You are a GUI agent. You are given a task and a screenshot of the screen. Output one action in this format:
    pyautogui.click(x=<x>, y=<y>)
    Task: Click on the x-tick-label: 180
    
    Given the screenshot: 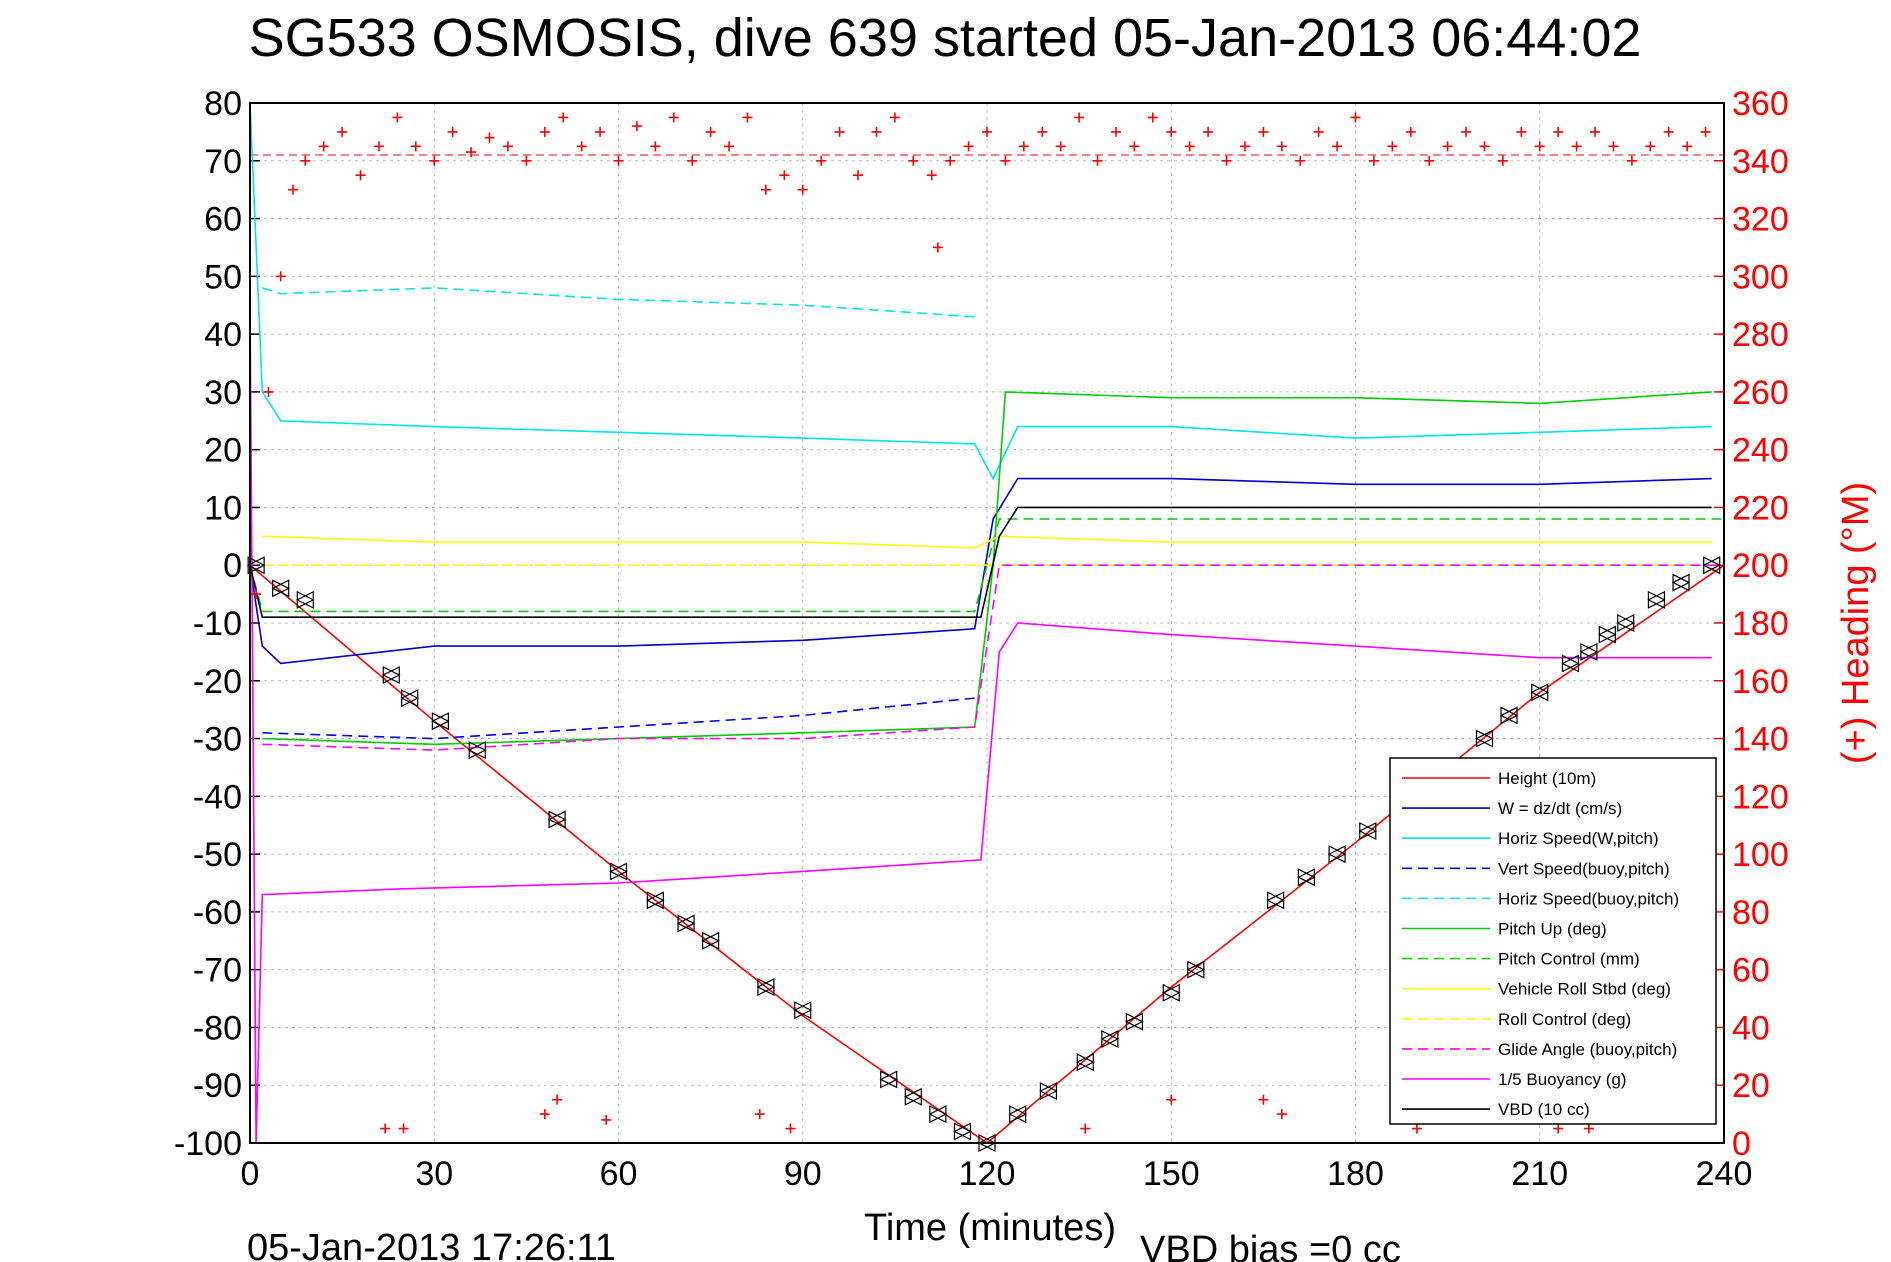 What is the action you would take?
    pyautogui.click(x=1355, y=1174)
    